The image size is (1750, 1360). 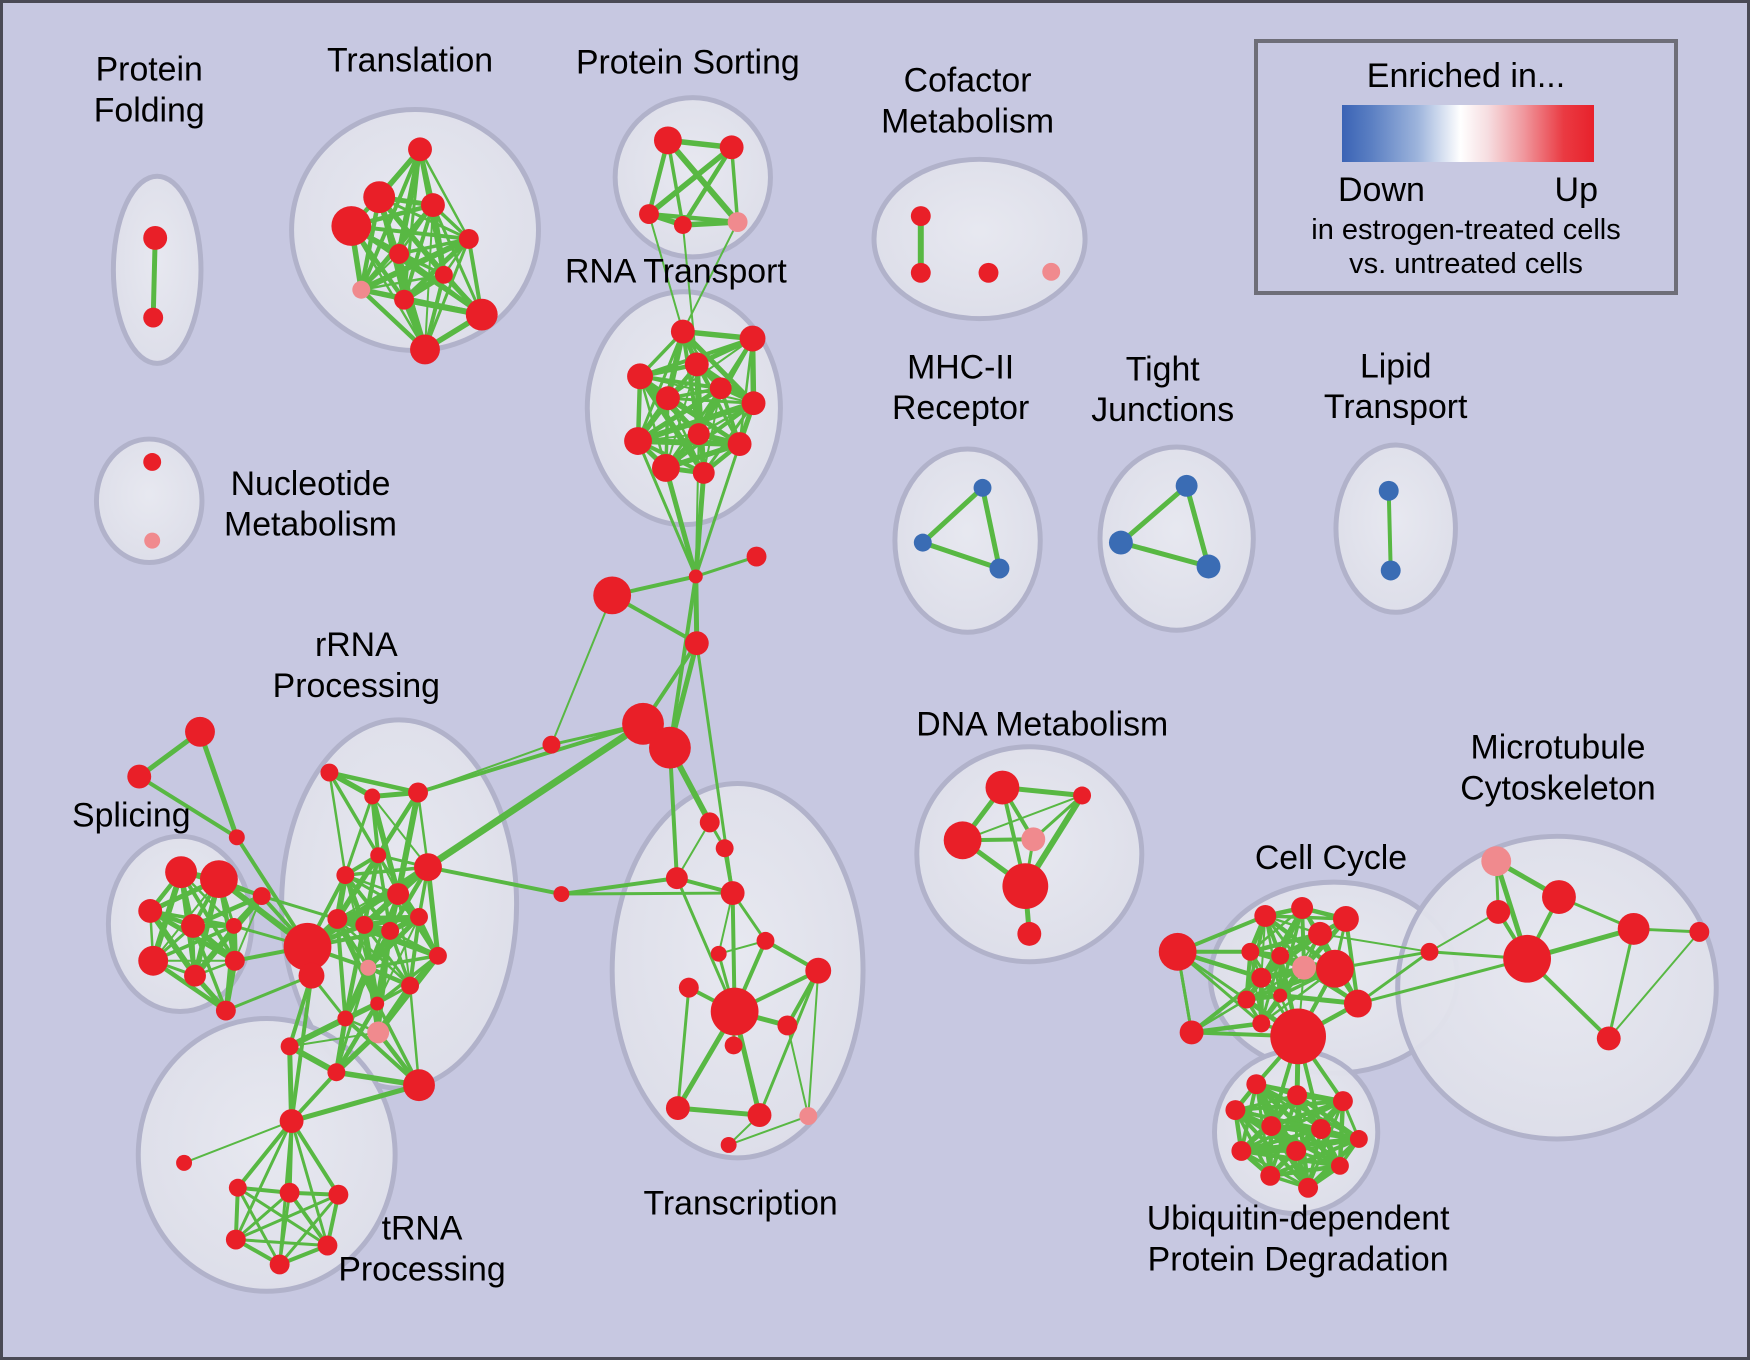 What do you see at coordinates (676, 272) in the screenshot?
I see `rna_transport-label: RNA Transport` at bounding box center [676, 272].